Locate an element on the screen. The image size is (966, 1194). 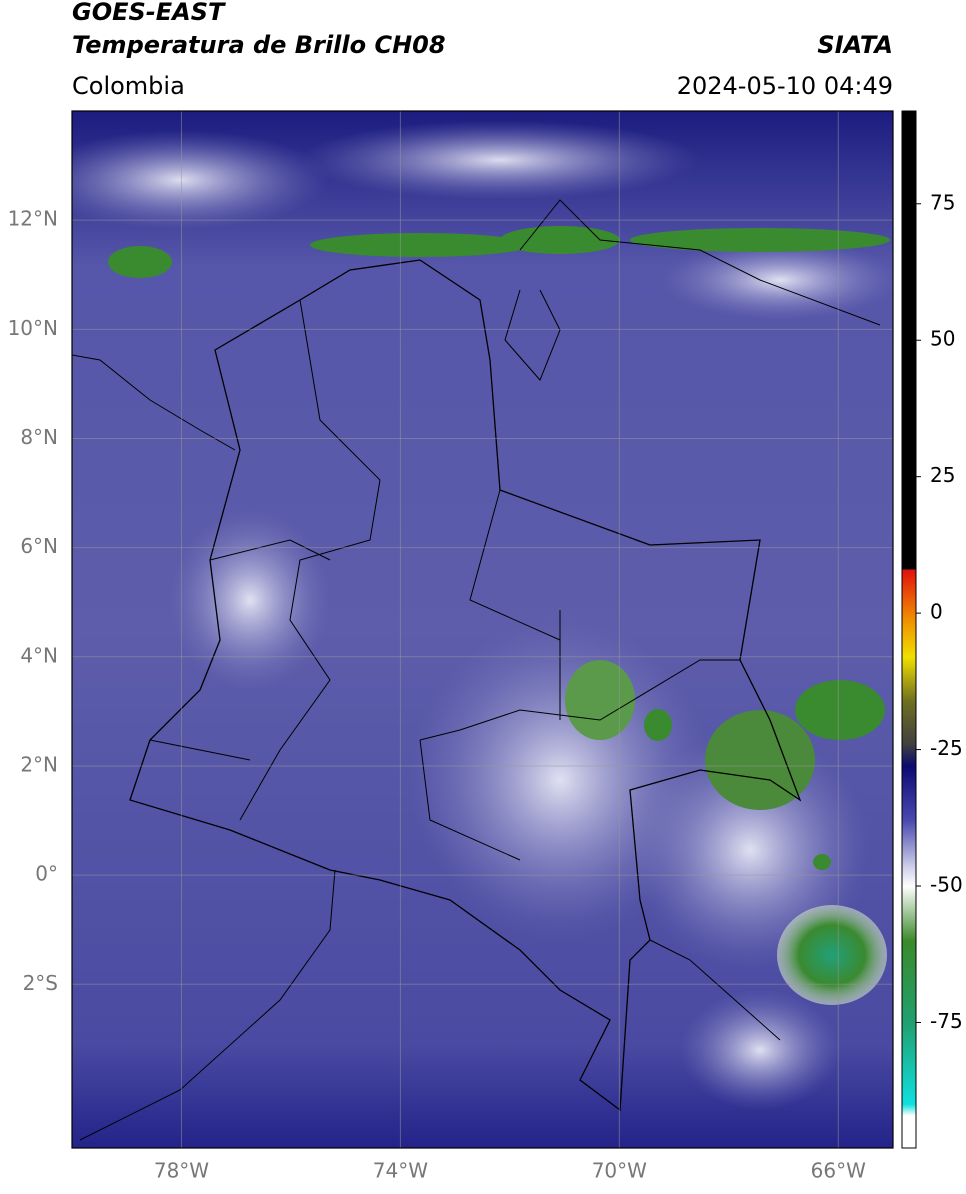
colorbar-tick-label: 50 is located at coordinates (942, 339).